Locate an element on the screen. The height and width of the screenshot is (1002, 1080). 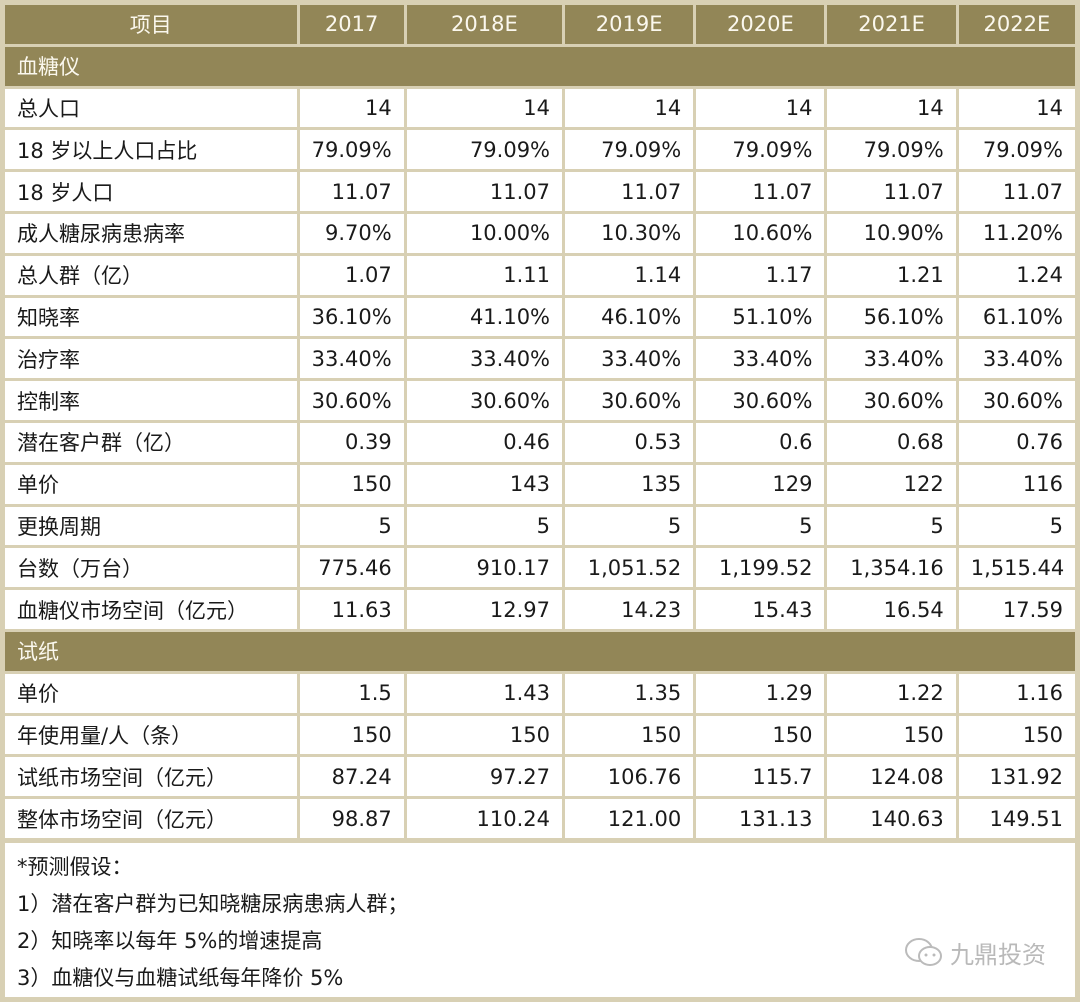
row-label: 试纸市场空间（亿元） is located at coordinates (151, 777).